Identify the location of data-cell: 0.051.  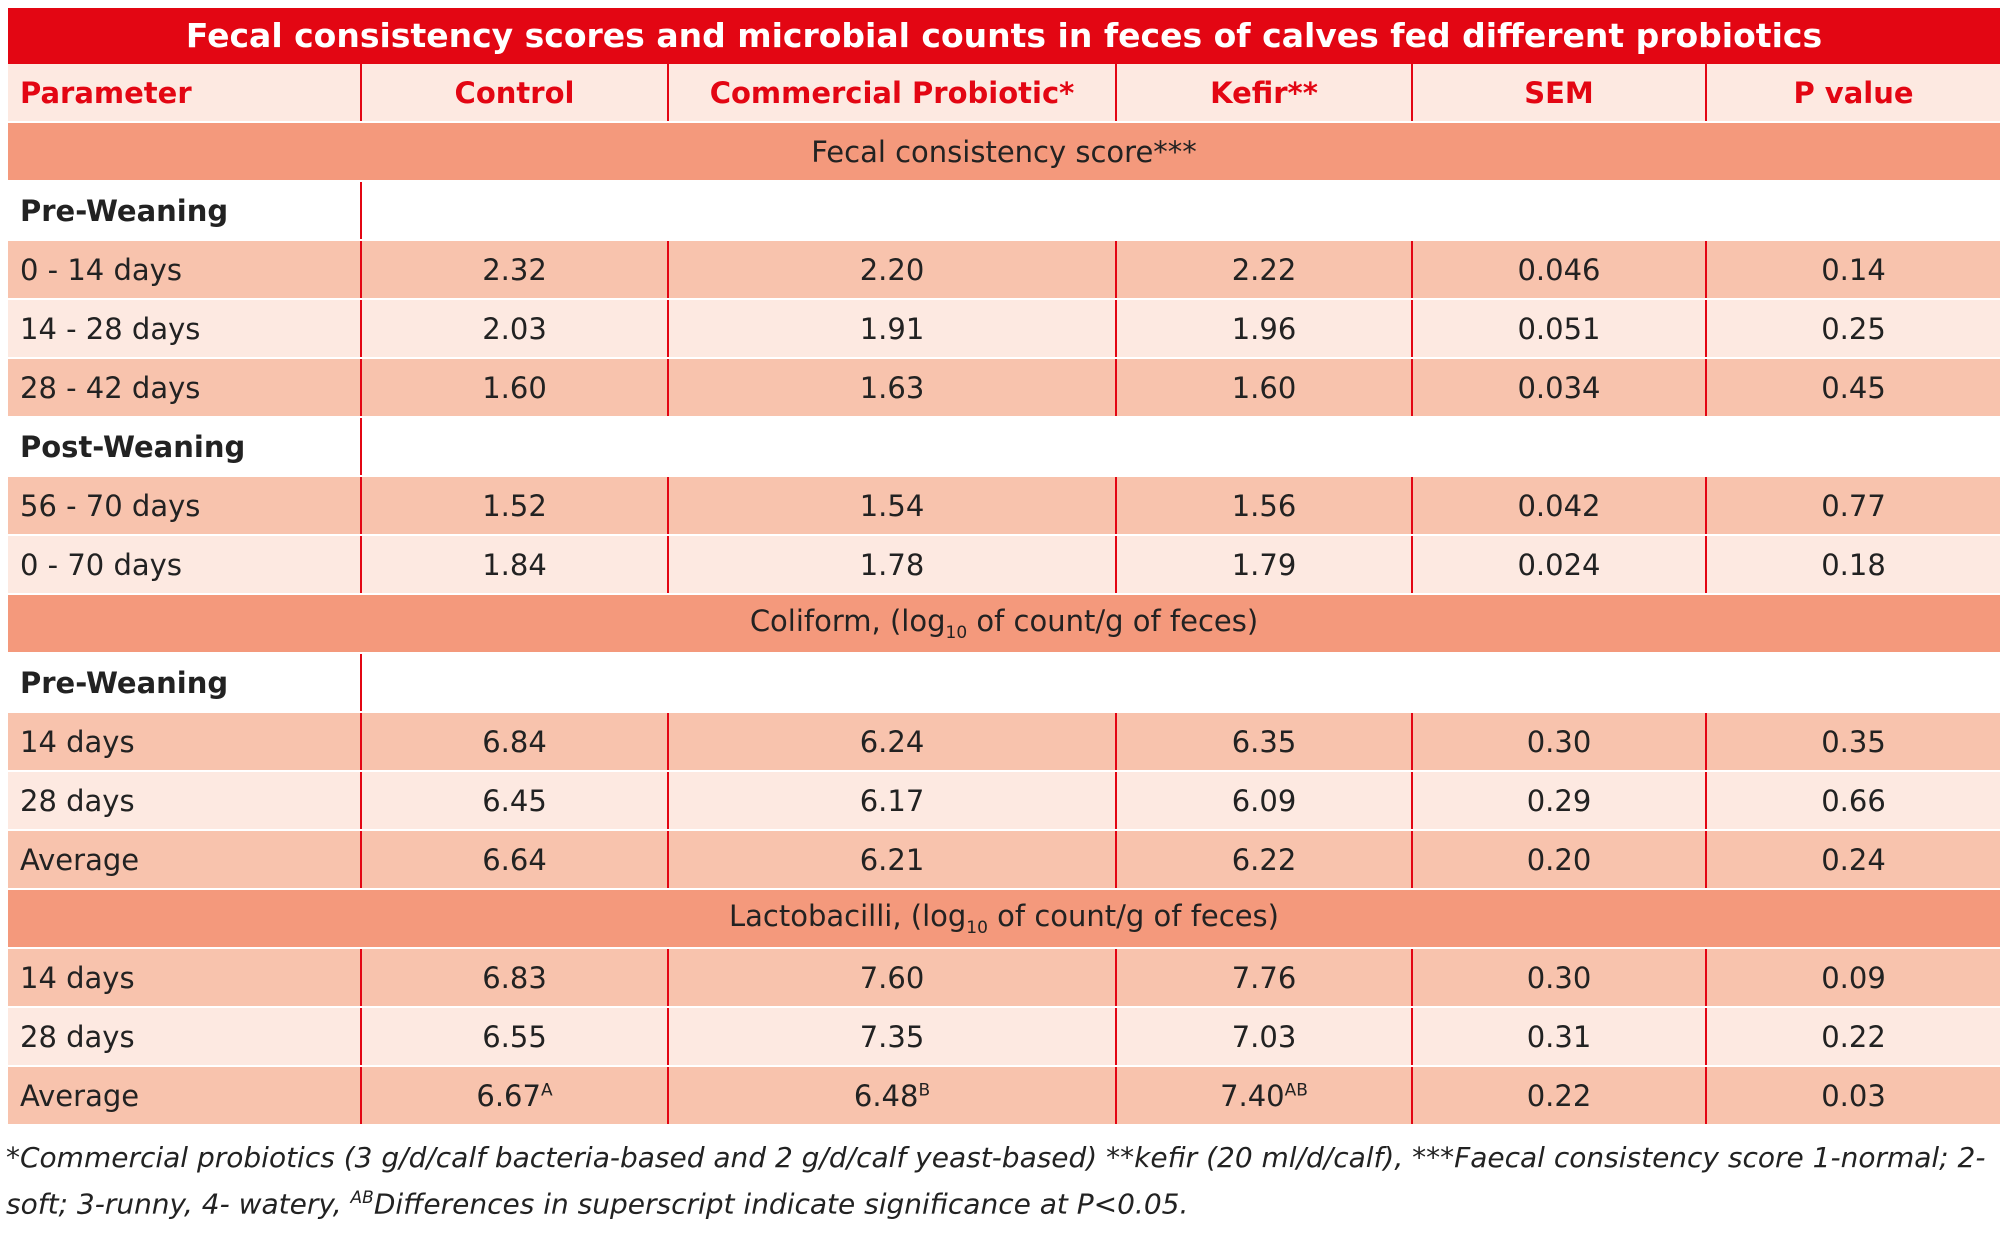
(1559, 329).